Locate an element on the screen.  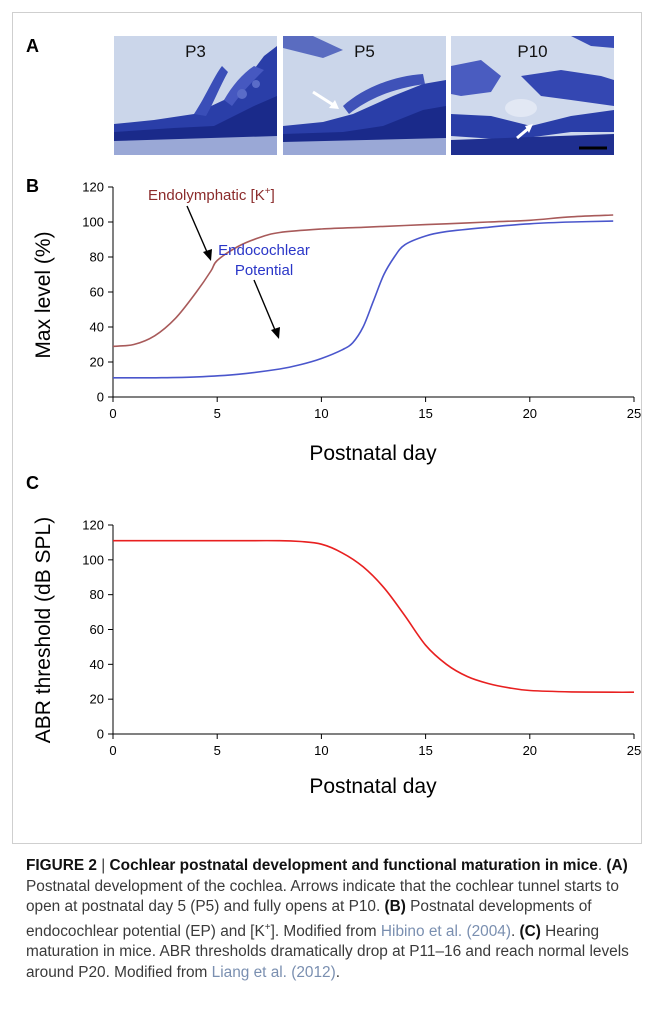
chart-b-y-tick-label: 60 is located at coordinates (97, 292).